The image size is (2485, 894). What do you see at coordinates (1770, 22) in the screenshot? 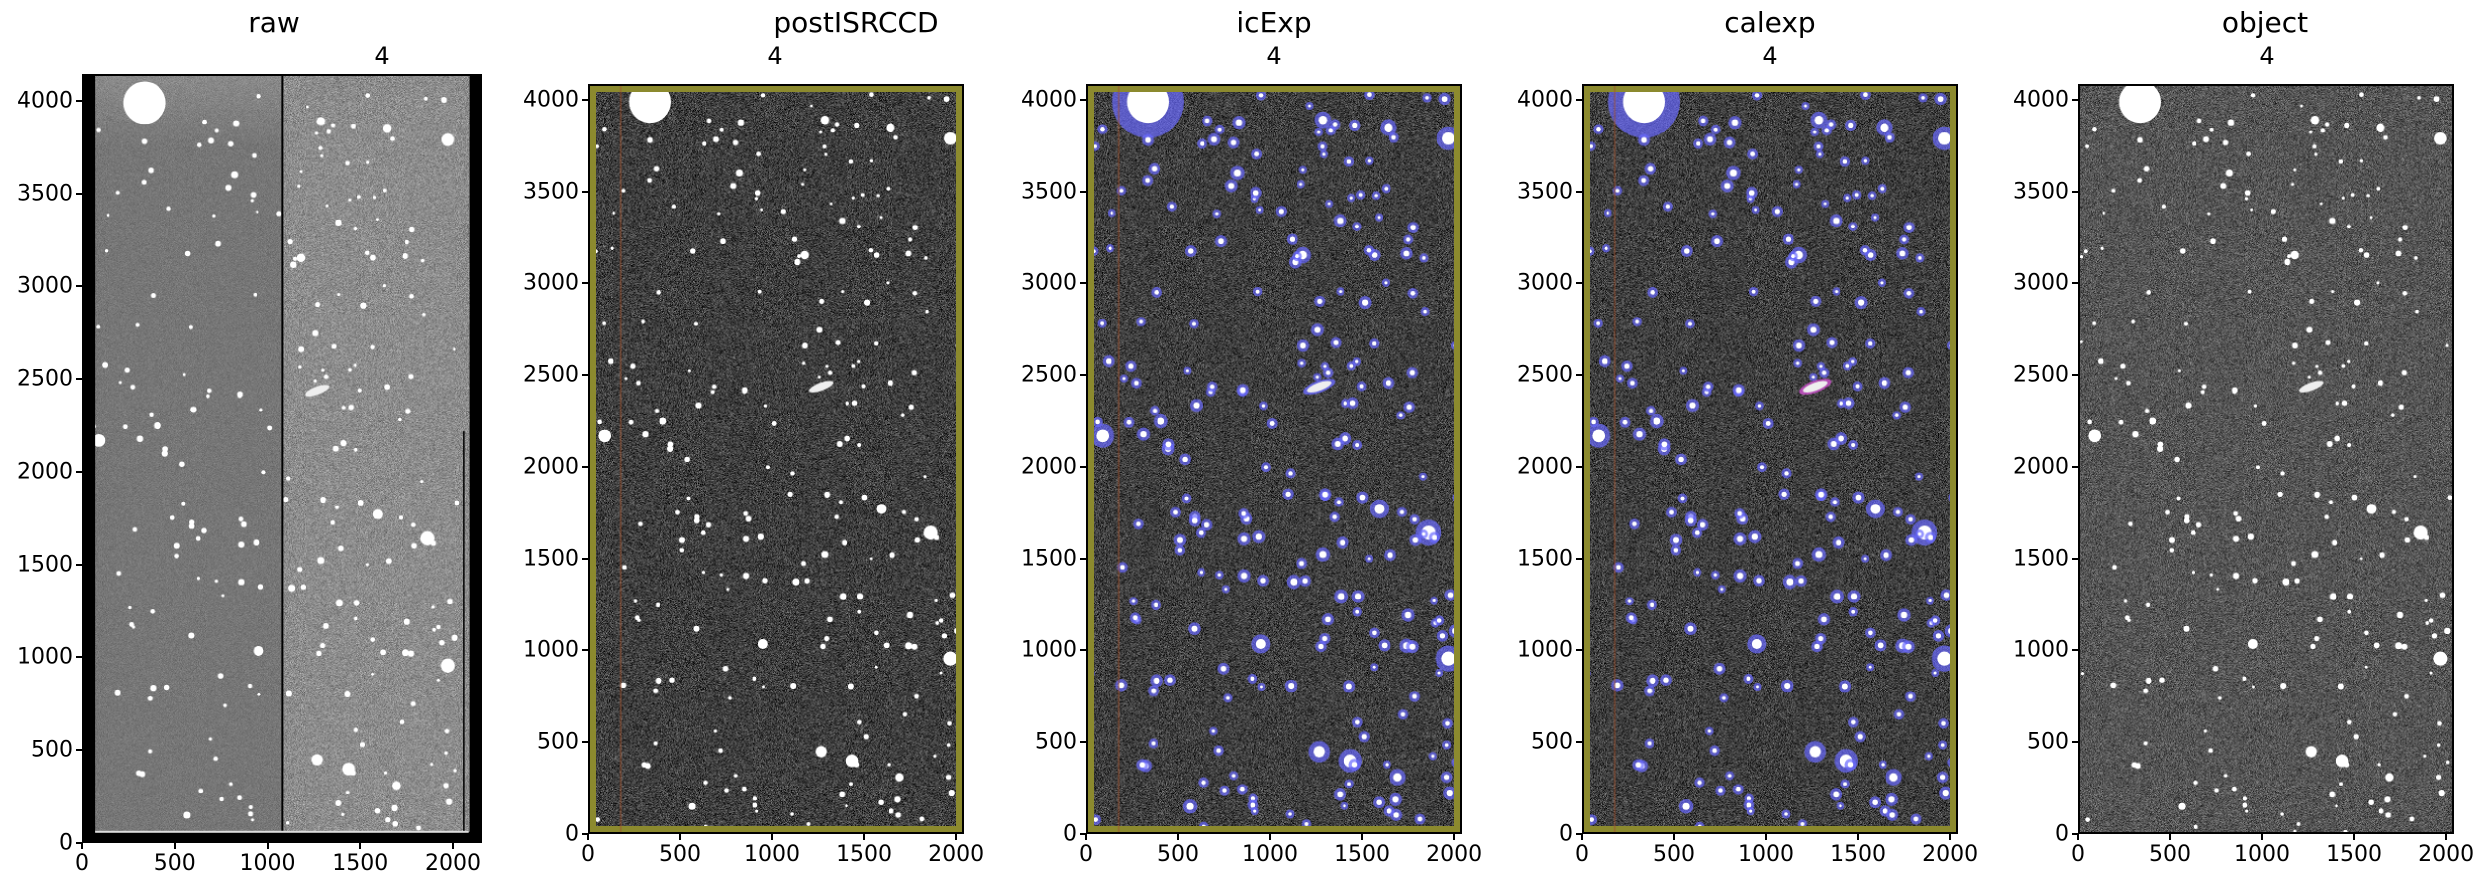
I see `panel-title-calexp: calexp` at bounding box center [1770, 22].